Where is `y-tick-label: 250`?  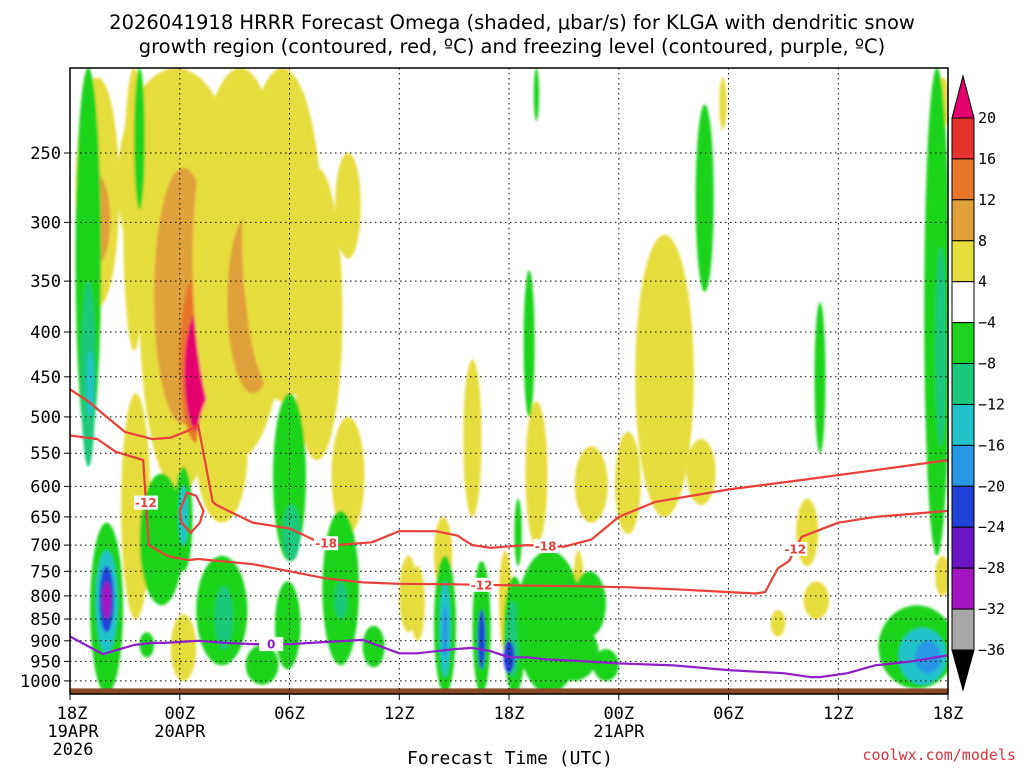
y-tick-label: 250 is located at coordinates (45, 154).